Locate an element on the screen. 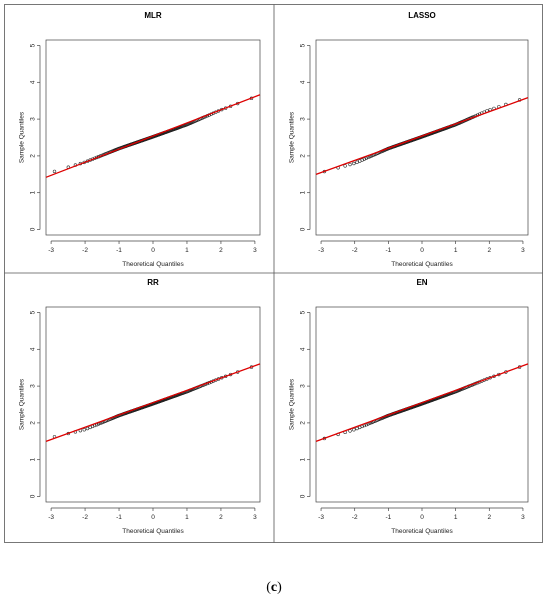 This screenshot has width=550, height=600. x-tick-label-lasso: -3 is located at coordinates (321, 250).